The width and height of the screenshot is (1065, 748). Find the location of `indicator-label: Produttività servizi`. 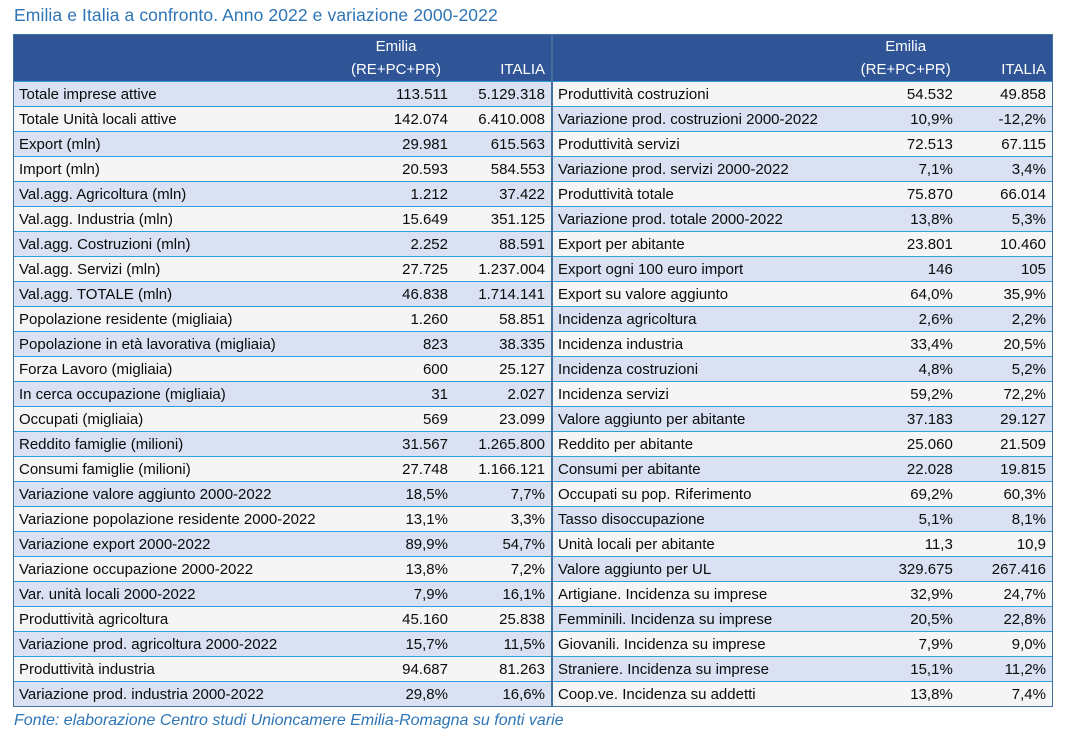

indicator-label: Produttività servizi is located at coordinates (619, 144).